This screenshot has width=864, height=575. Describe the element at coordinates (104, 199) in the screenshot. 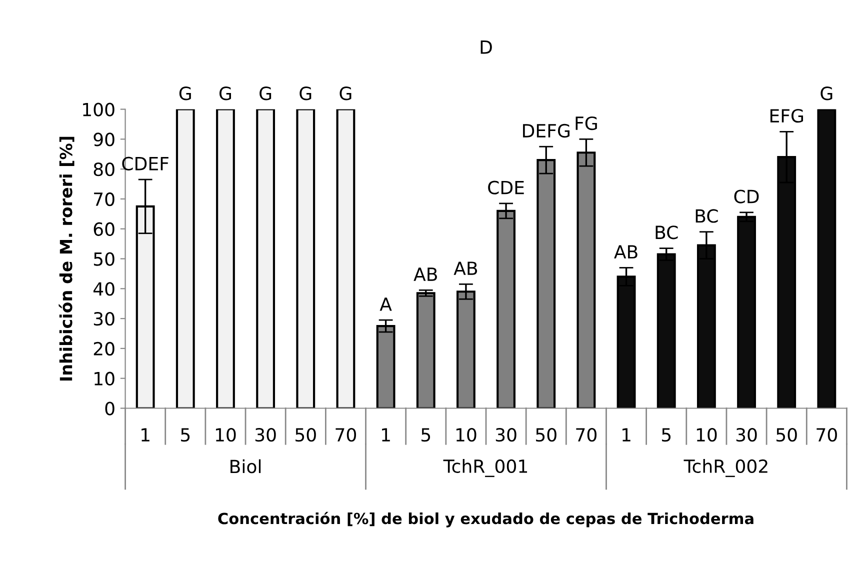

I see `y-tick-label: 70` at that location.